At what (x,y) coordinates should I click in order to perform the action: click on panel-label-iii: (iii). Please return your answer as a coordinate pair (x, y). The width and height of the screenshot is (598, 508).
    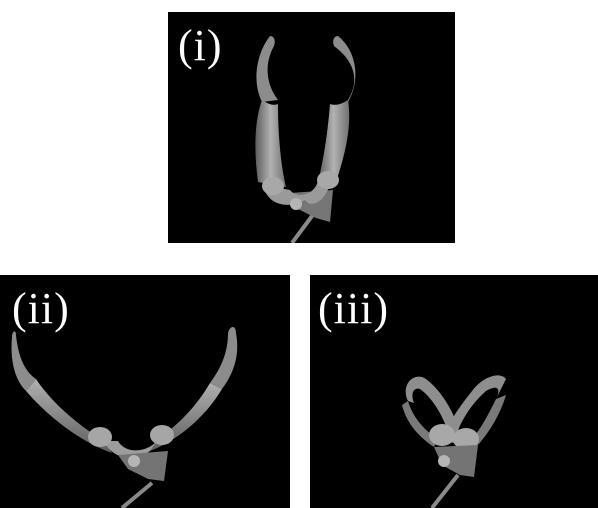
    Looking at the image, I should click on (353, 308).